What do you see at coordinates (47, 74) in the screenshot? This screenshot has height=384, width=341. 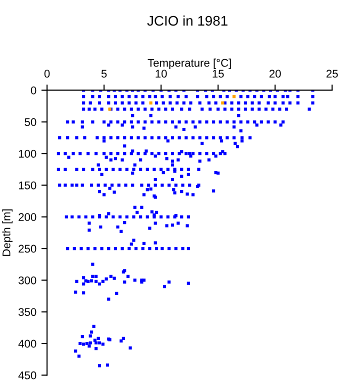 I see `x-tick-label: 0` at bounding box center [47, 74].